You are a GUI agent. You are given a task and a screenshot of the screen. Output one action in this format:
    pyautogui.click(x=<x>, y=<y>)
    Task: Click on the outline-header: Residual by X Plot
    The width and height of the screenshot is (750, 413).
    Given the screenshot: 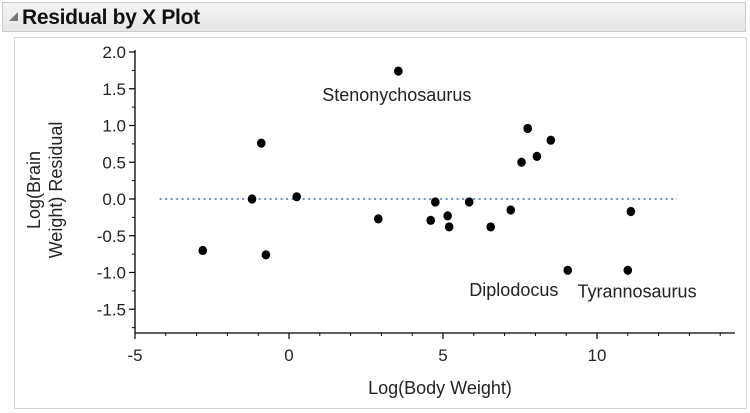 What is the action you would take?
    pyautogui.click(x=374, y=17)
    